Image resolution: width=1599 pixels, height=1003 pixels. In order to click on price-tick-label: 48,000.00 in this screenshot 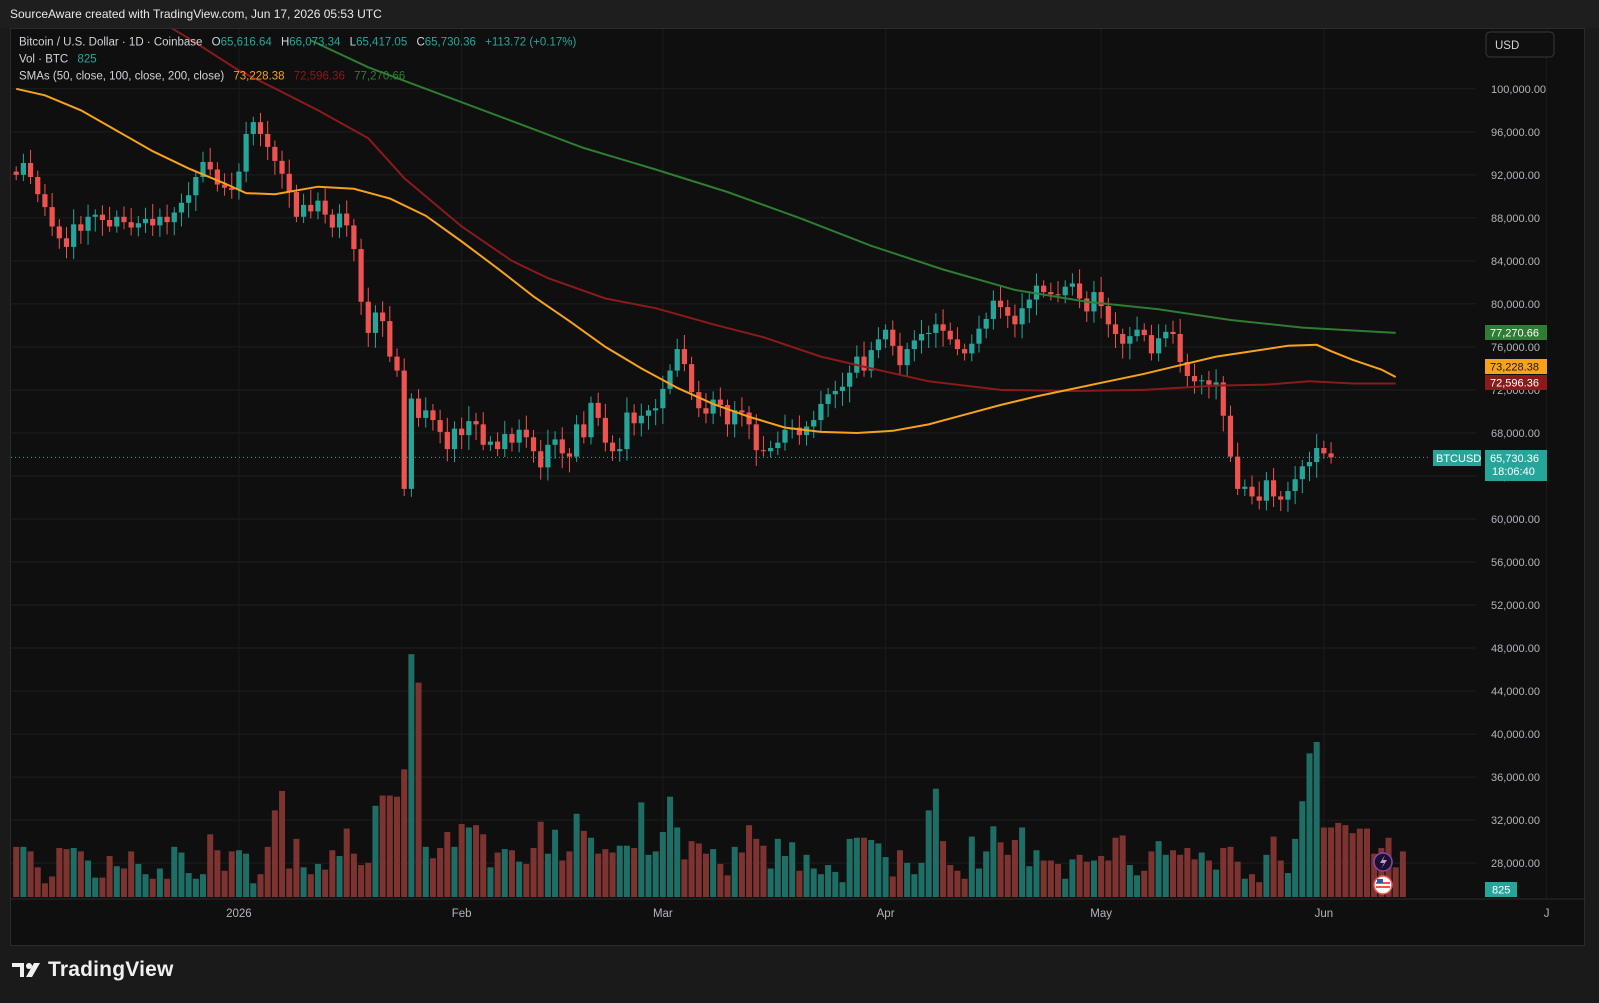, I will do `click(1515, 649)`.